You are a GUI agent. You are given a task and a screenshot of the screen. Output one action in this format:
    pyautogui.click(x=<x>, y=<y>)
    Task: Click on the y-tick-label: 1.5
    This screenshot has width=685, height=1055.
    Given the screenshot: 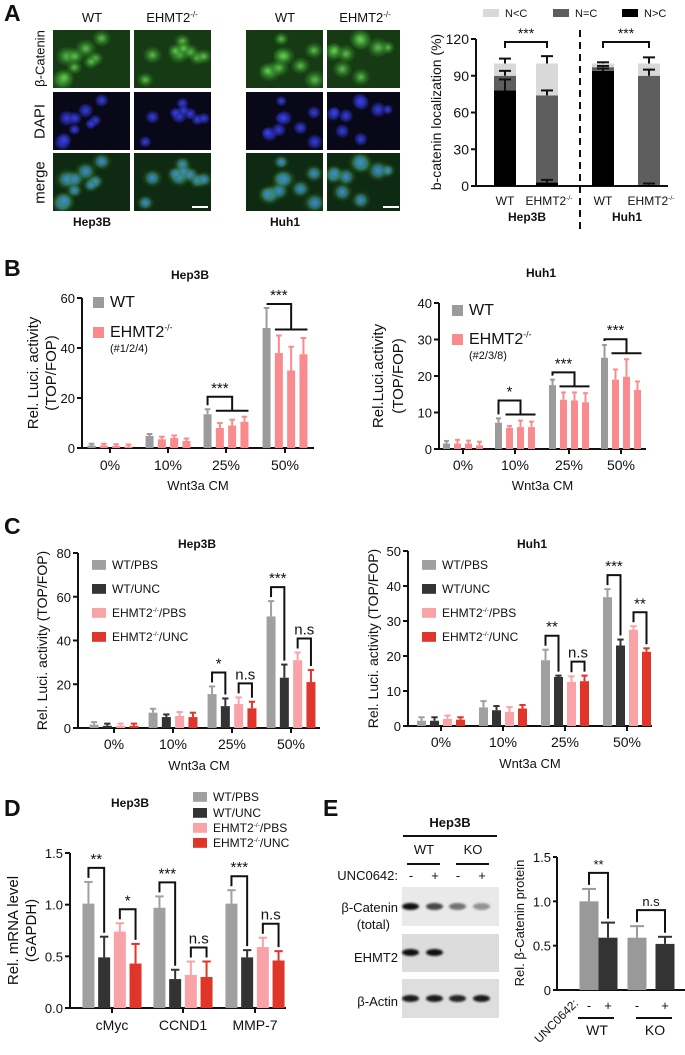 What is the action you would take?
    pyautogui.click(x=54, y=853)
    